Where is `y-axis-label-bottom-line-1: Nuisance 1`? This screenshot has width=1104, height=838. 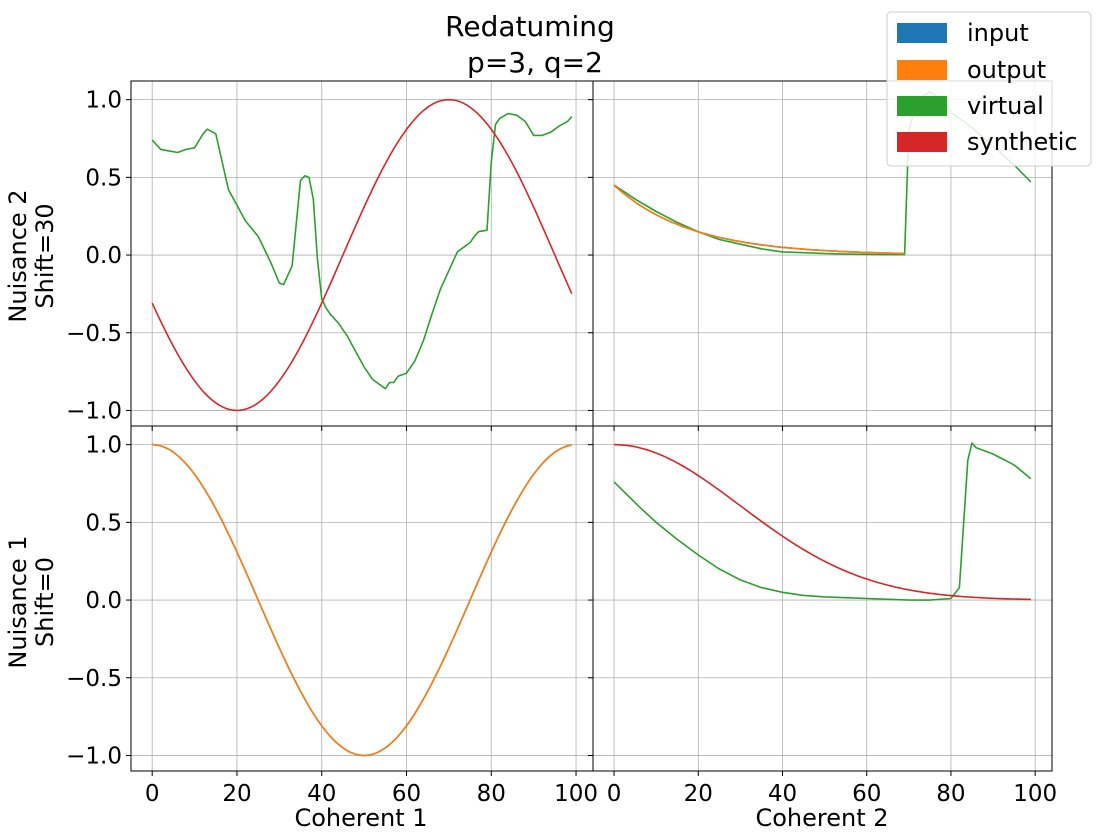
y-axis-label-bottom-line-1: Nuisance 1 is located at coordinates (18, 601).